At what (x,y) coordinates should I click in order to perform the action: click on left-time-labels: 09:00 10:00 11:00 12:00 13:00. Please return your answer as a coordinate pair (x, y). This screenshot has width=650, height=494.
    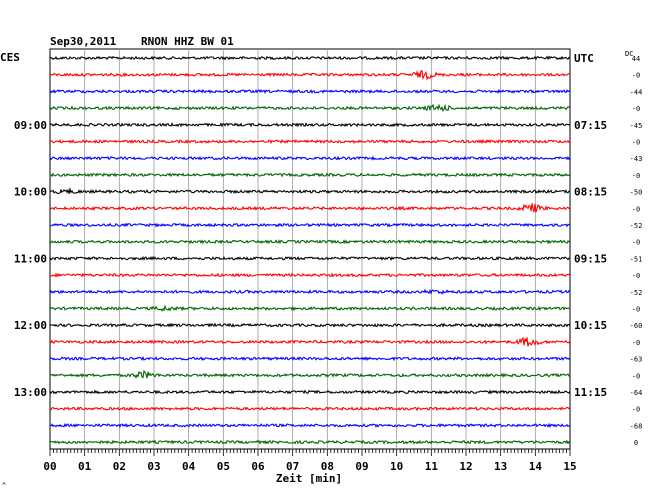
    Looking at the image, I should click on (30, 259).